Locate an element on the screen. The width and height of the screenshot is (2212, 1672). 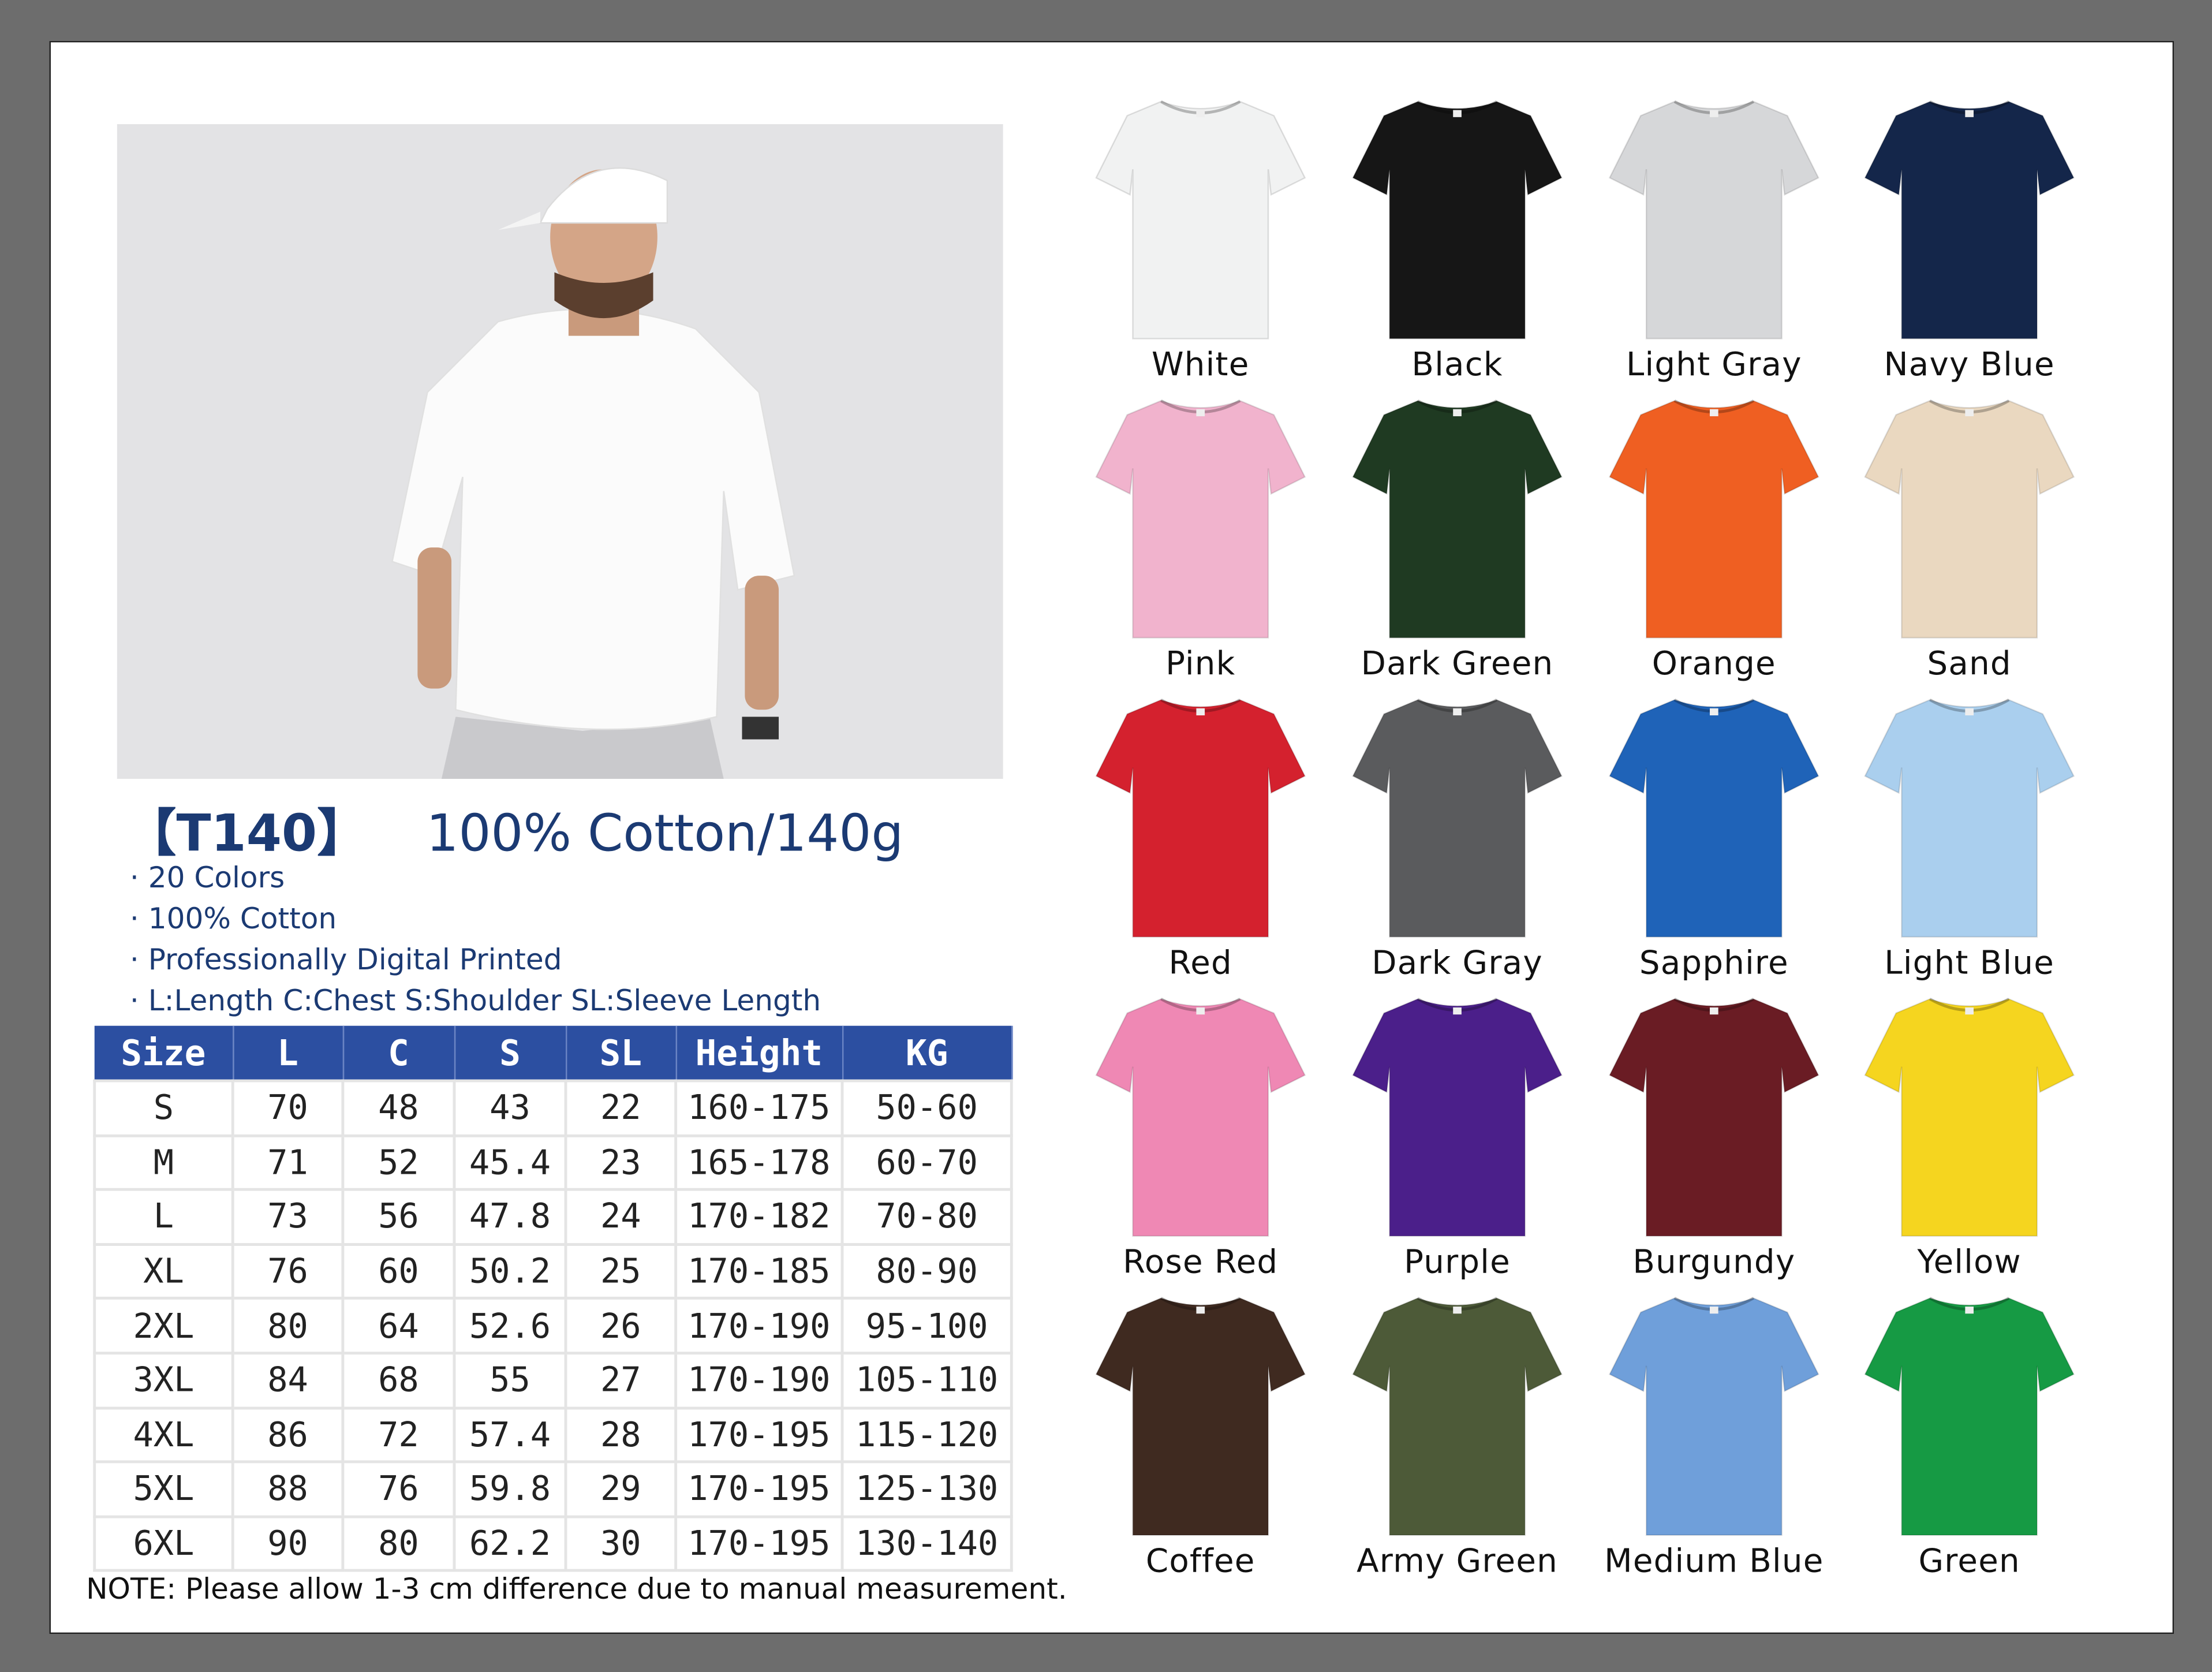
color-swatch: Coffee is located at coordinates (1201, 1437).